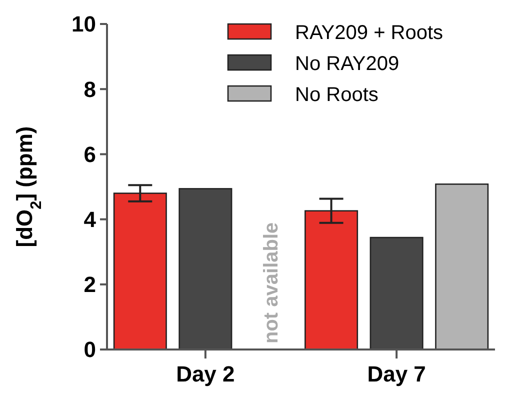  I want to click on y-tick-label: 0, so click(90, 349).